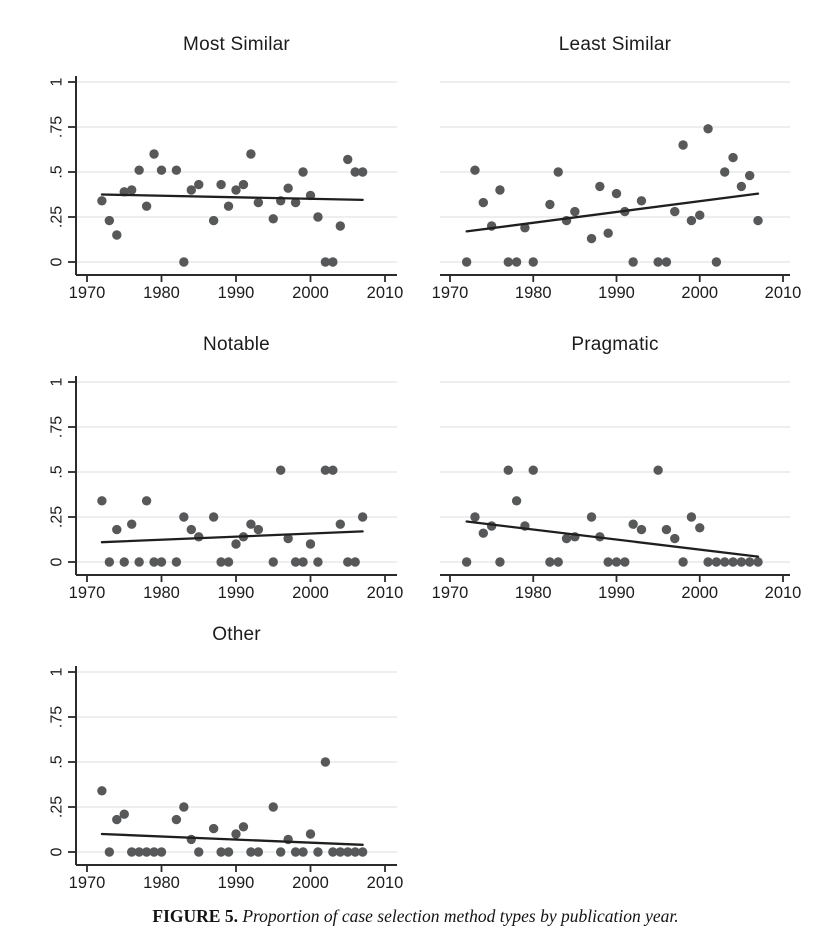  Describe the element at coordinates (236, 634) in the screenshot. I see `panel-title-other: Other` at that location.